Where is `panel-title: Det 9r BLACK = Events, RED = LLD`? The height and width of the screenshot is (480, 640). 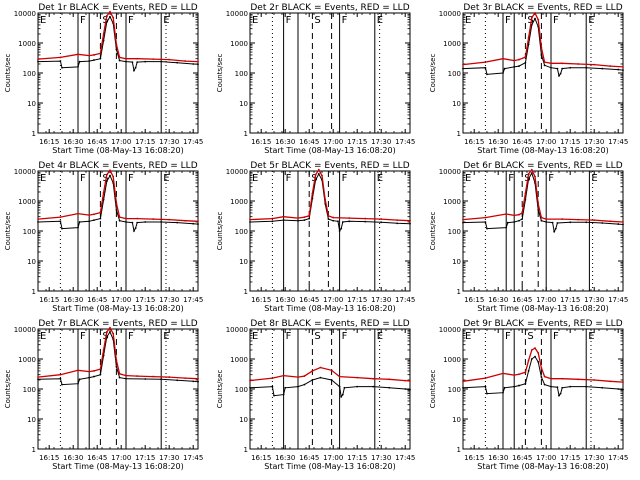
panel-title: Det 9r BLACK = Events, RED = LLD is located at coordinates (542, 324).